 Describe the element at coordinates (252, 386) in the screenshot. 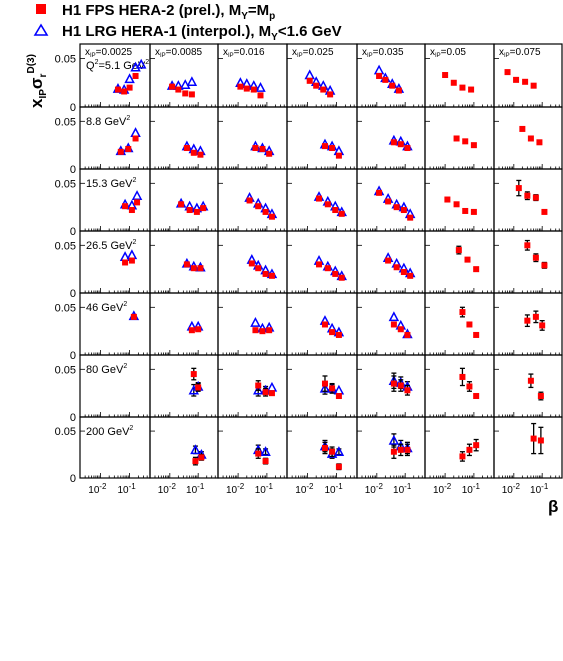

I see `panel-r5-c2` at that location.